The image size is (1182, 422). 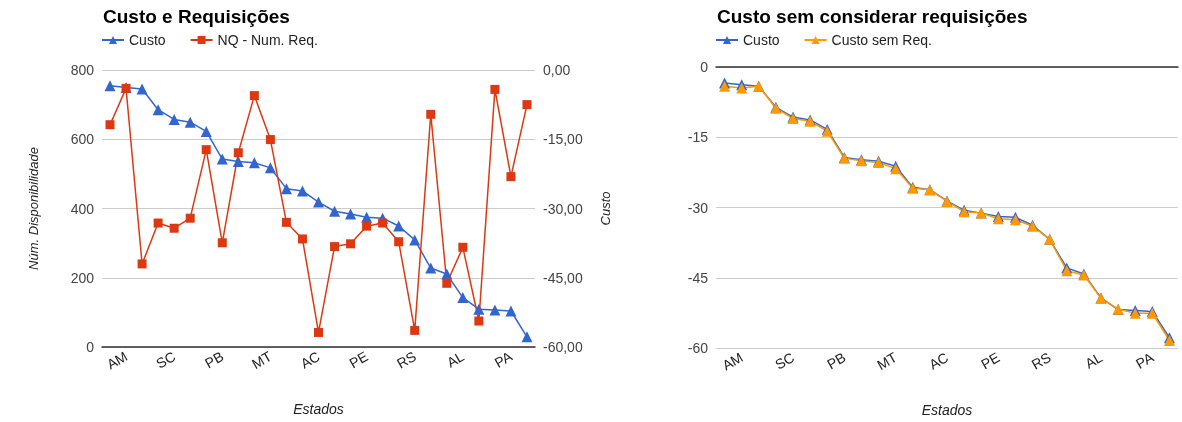 I want to click on y-tick-label: -30, so click(x=698, y=207).